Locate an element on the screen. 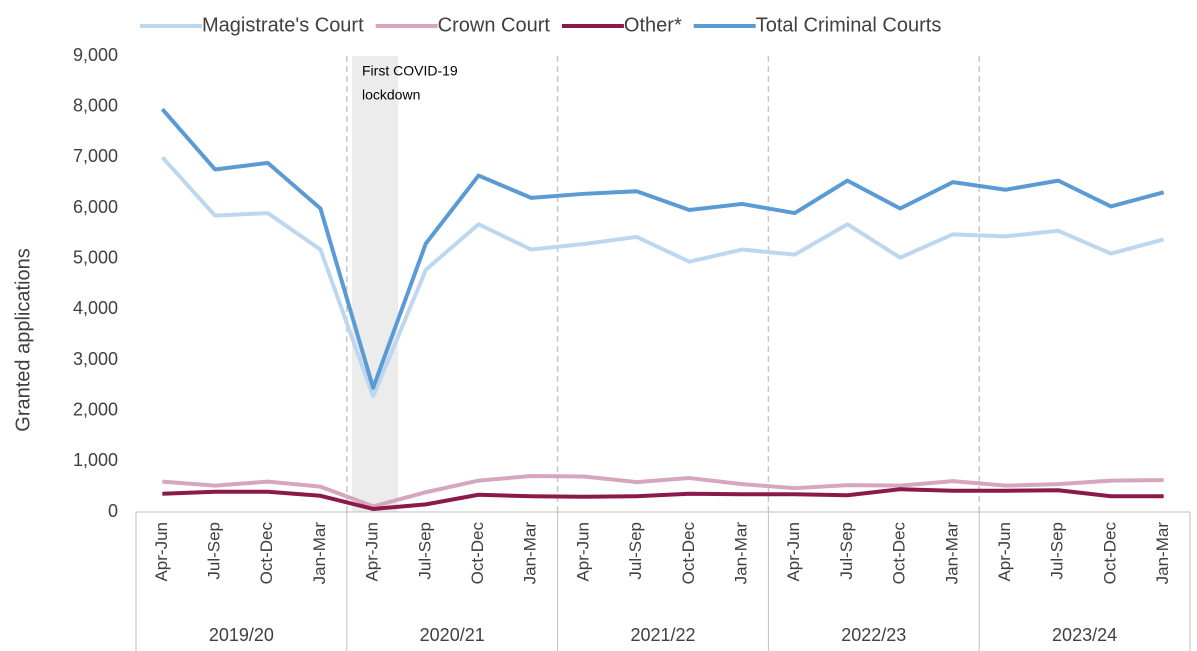  y-axis-label: Granted applications is located at coordinates (23, 339).